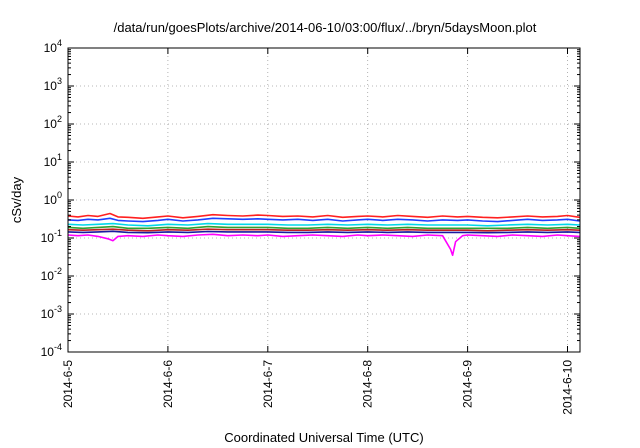  I want to click on y-tick-label: 10⁻¹, so click(51, 236).